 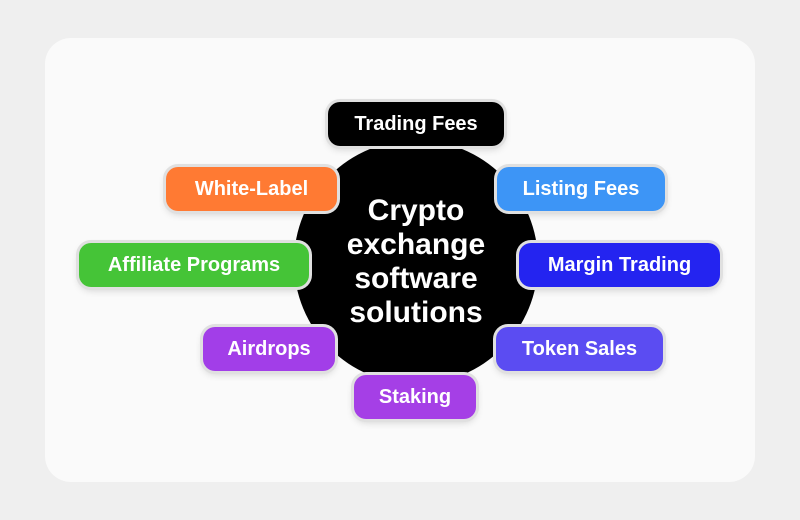 What do you see at coordinates (619, 265) in the screenshot?
I see `margin-trading-pill: Margin Trading` at bounding box center [619, 265].